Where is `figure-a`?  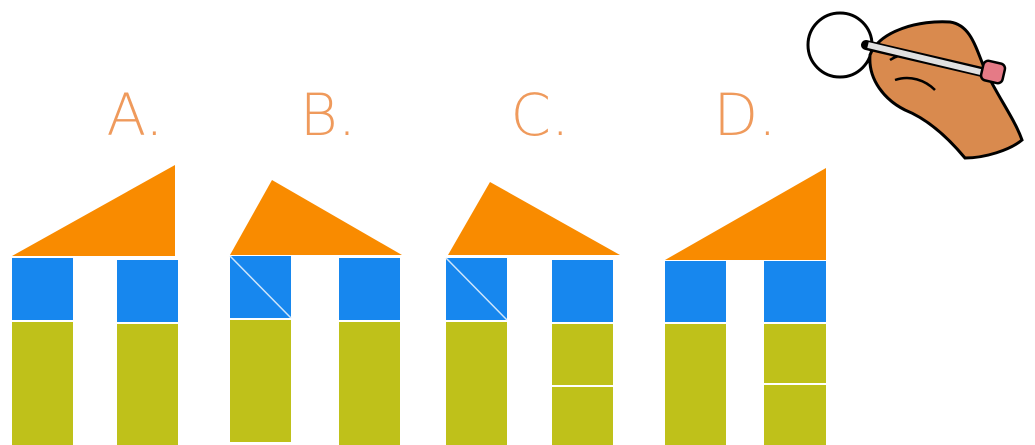 figure-a is located at coordinates (95, 305).